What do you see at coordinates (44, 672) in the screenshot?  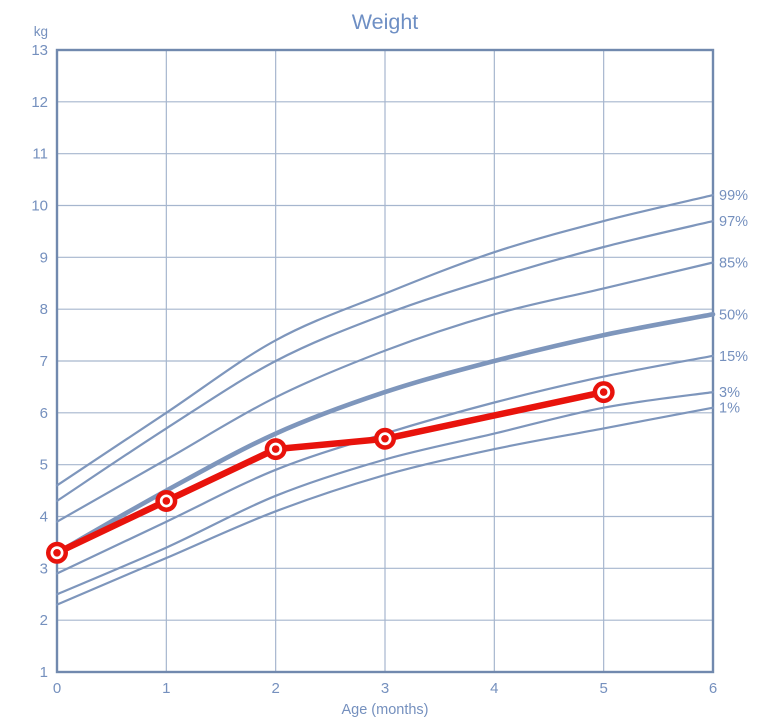 I see `y-tick-label-1: 1` at bounding box center [44, 672].